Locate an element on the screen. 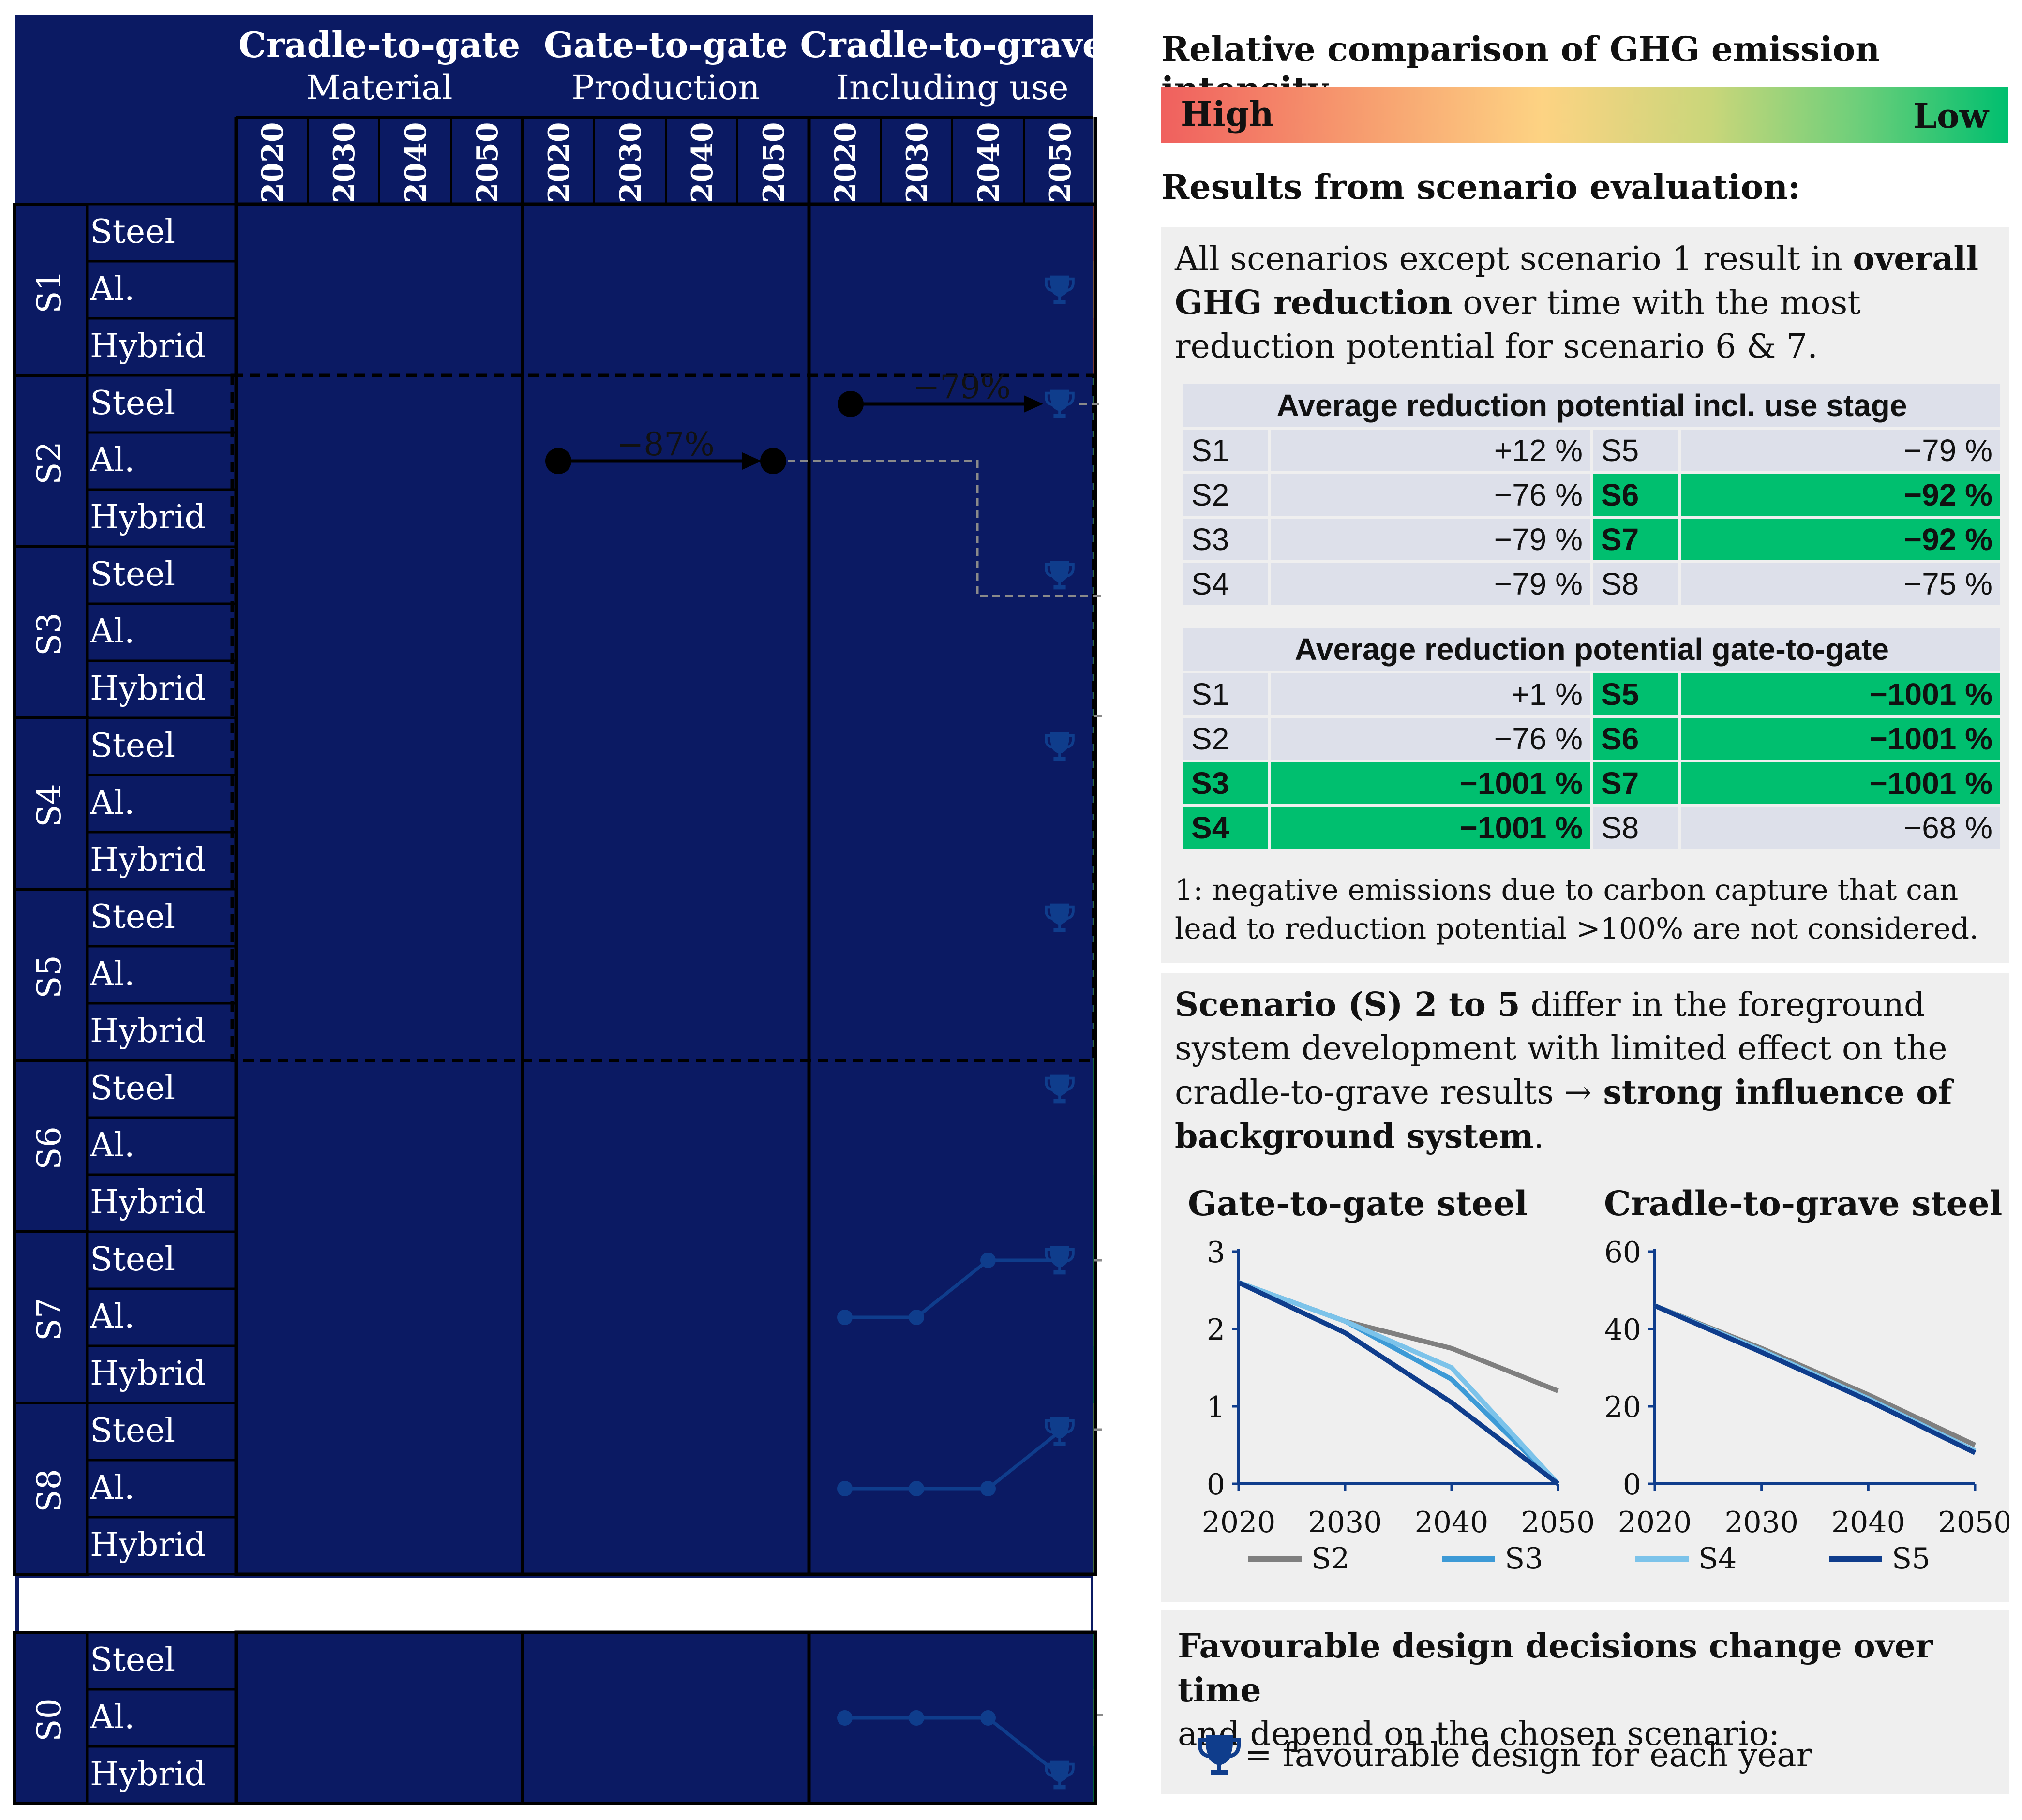 Image resolution: width=2022 pixels, height=1820 pixels. reduction-label-gate-to-gate: −87% is located at coordinates (666, 445).